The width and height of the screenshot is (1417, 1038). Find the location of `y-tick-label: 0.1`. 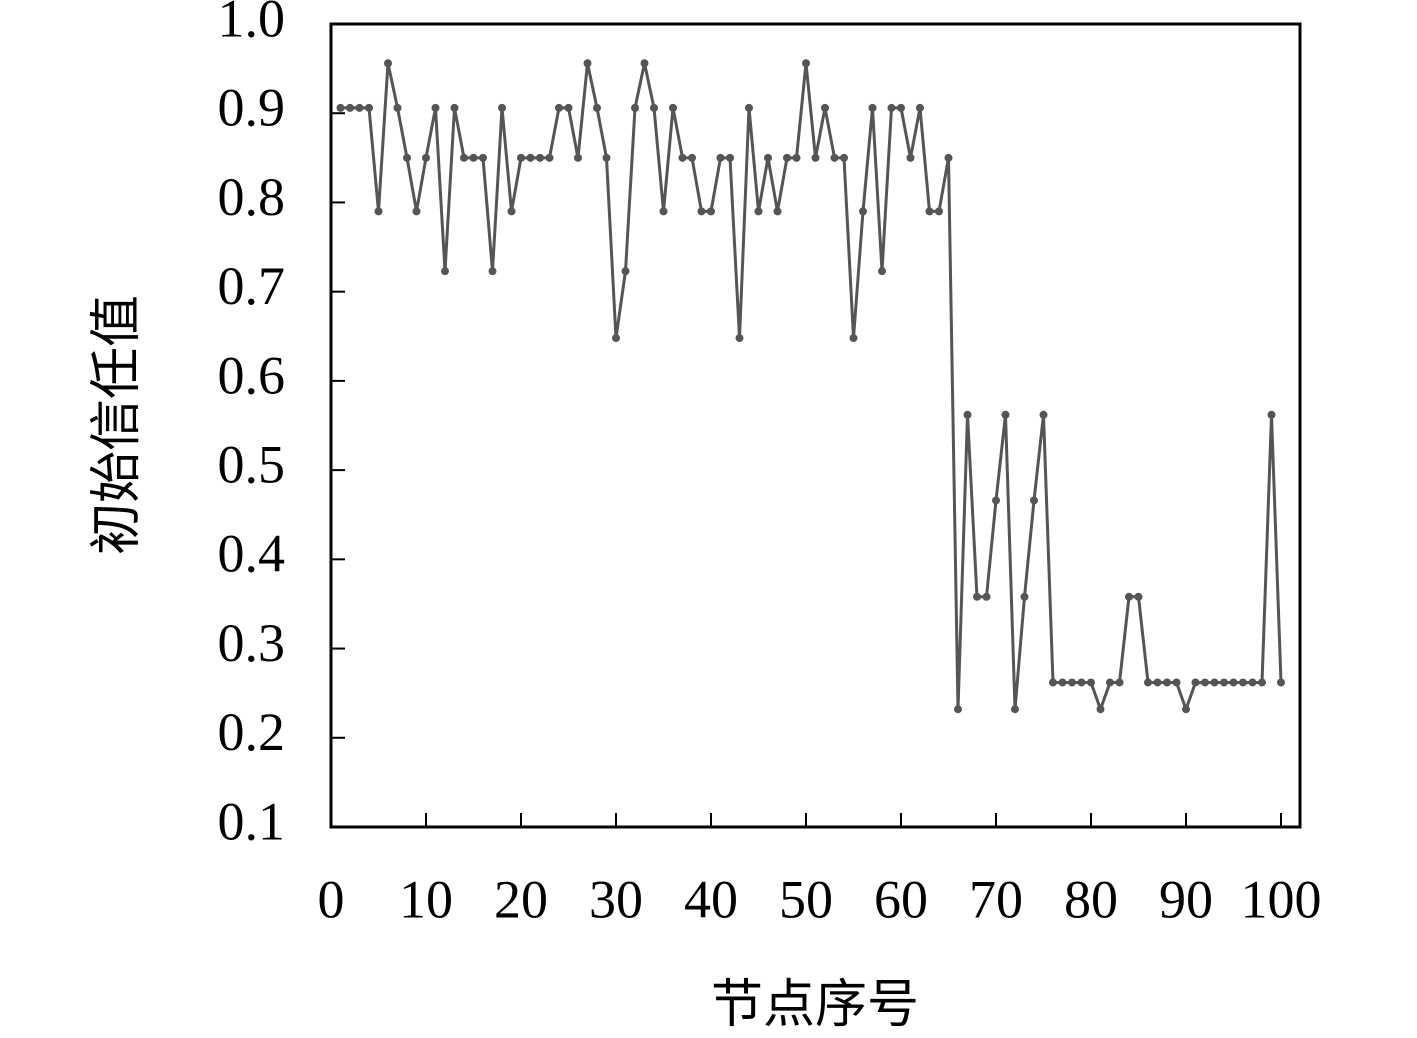

y-tick-label: 0.1 is located at coordinates (252, 821).